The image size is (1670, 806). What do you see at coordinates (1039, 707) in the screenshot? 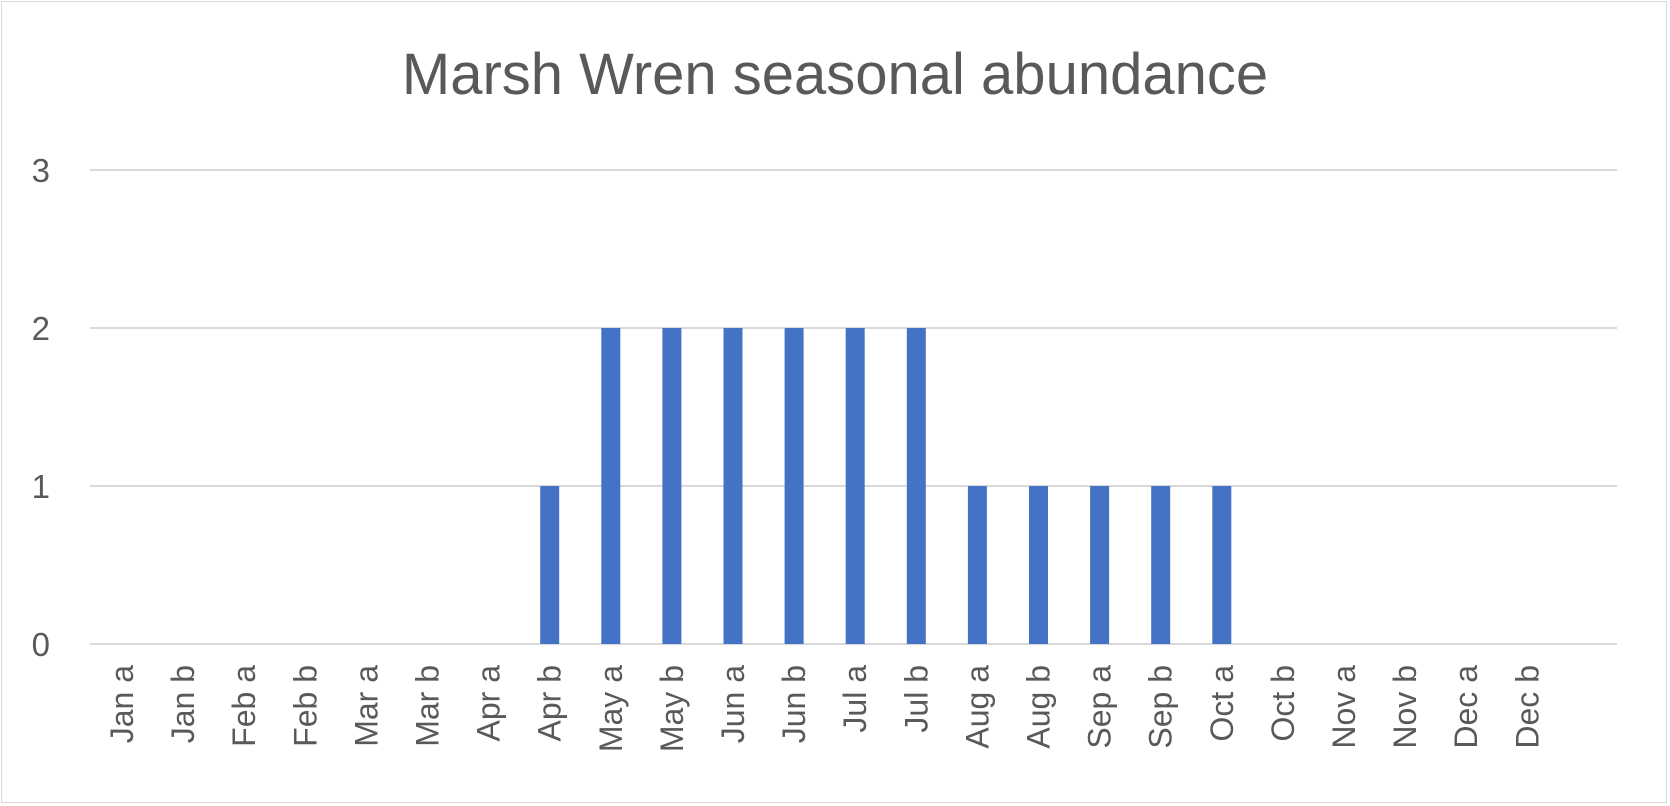
I see `x-category-label: Aug b` at bounding box center [1039, 707].